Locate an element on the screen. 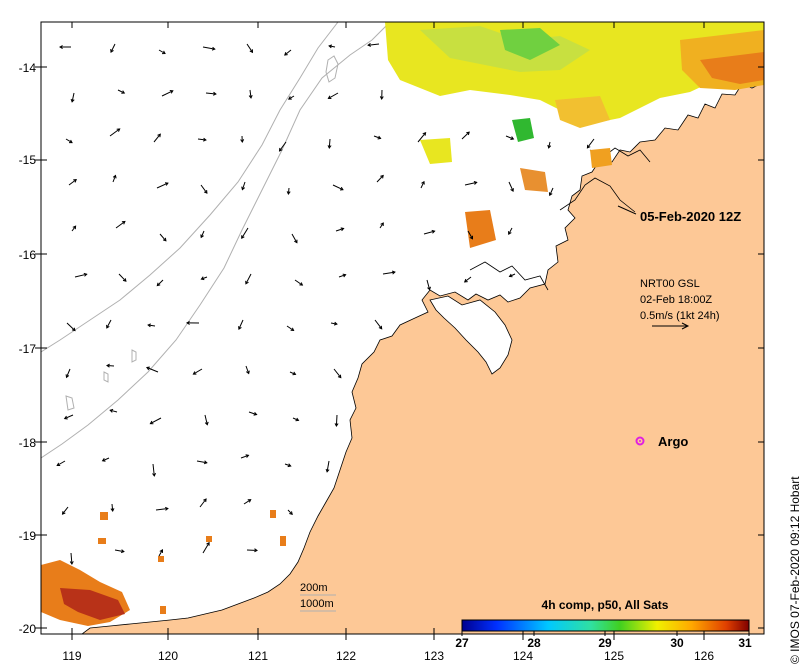 The width and height of the screenshot is (809, 672). credit-text: © IMOS 07-Feb-2020 09:12 Hobart is located at coordinates (795, 570).